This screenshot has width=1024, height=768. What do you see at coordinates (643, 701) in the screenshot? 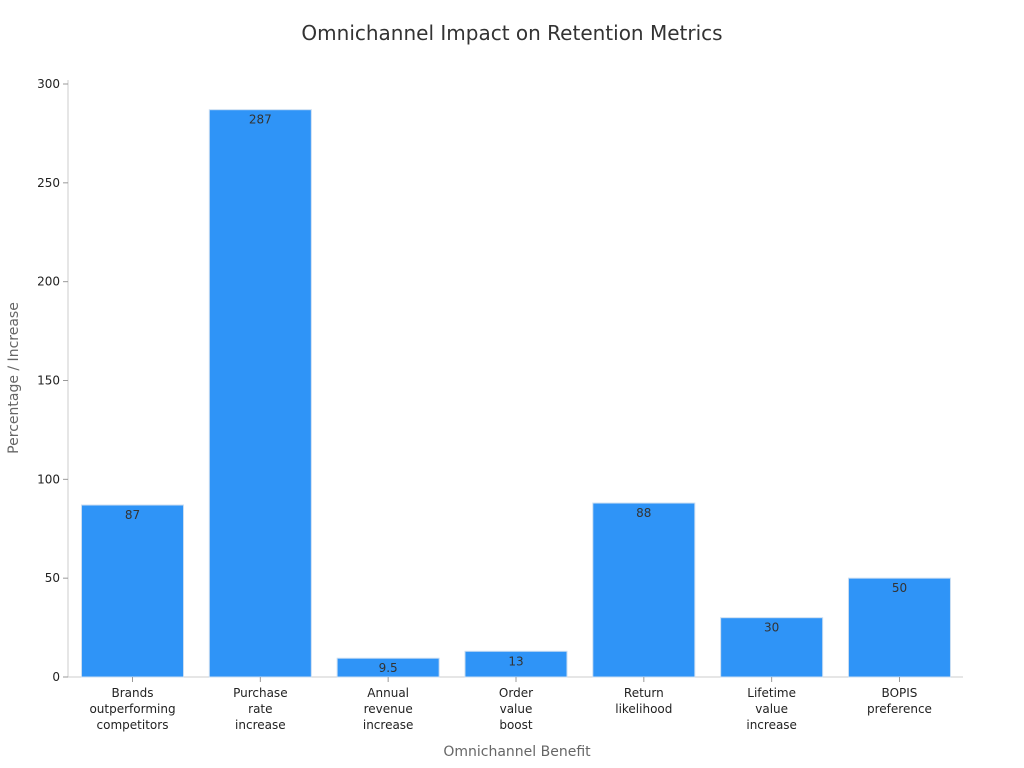
I see `x-category-label: Return likelihood` at bounding box center [643, 701].